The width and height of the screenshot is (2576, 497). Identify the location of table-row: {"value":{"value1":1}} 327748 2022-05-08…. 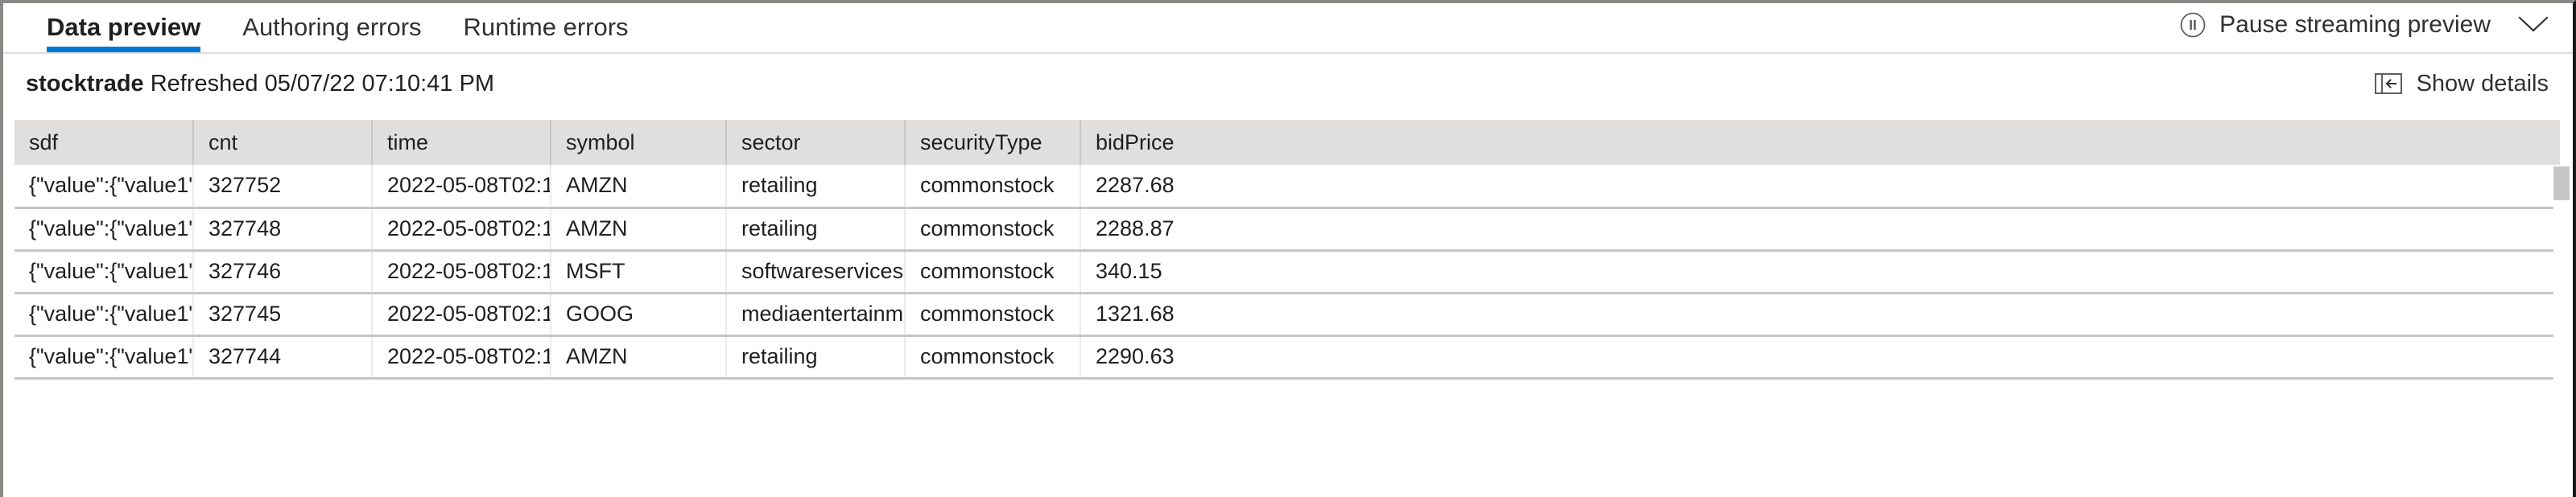
(1287, 229).